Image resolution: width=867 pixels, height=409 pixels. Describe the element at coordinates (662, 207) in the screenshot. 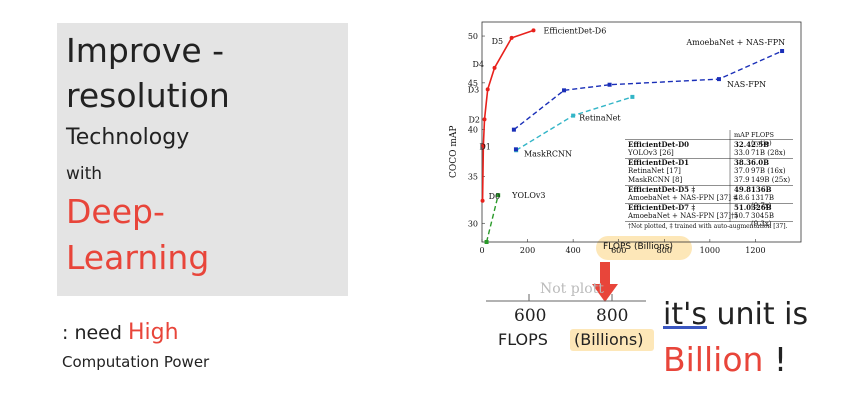

I see `table-cell-model: EfficientDet-D7 ‡` at that location.